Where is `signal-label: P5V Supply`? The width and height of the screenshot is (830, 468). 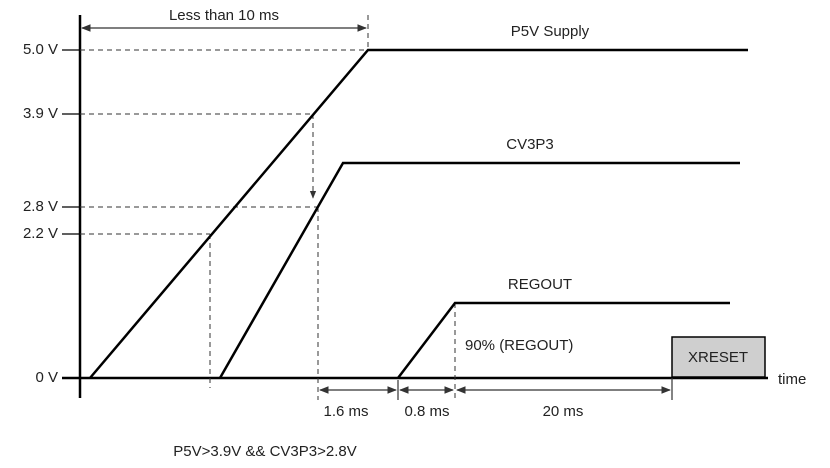
signal-label: P5V Supply is located at coordinates (550, 31).